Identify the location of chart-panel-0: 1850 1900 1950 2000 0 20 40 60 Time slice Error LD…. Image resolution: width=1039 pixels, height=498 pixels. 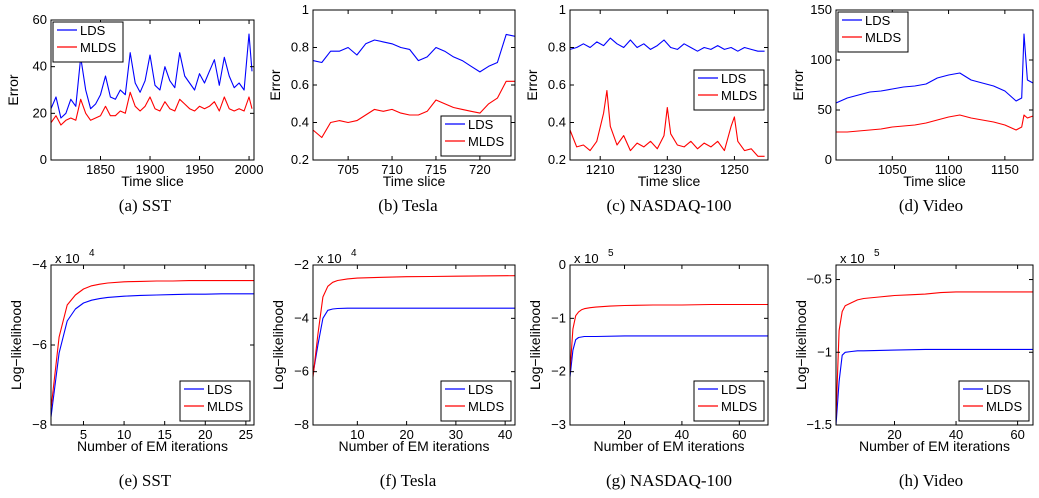
(134, 100).